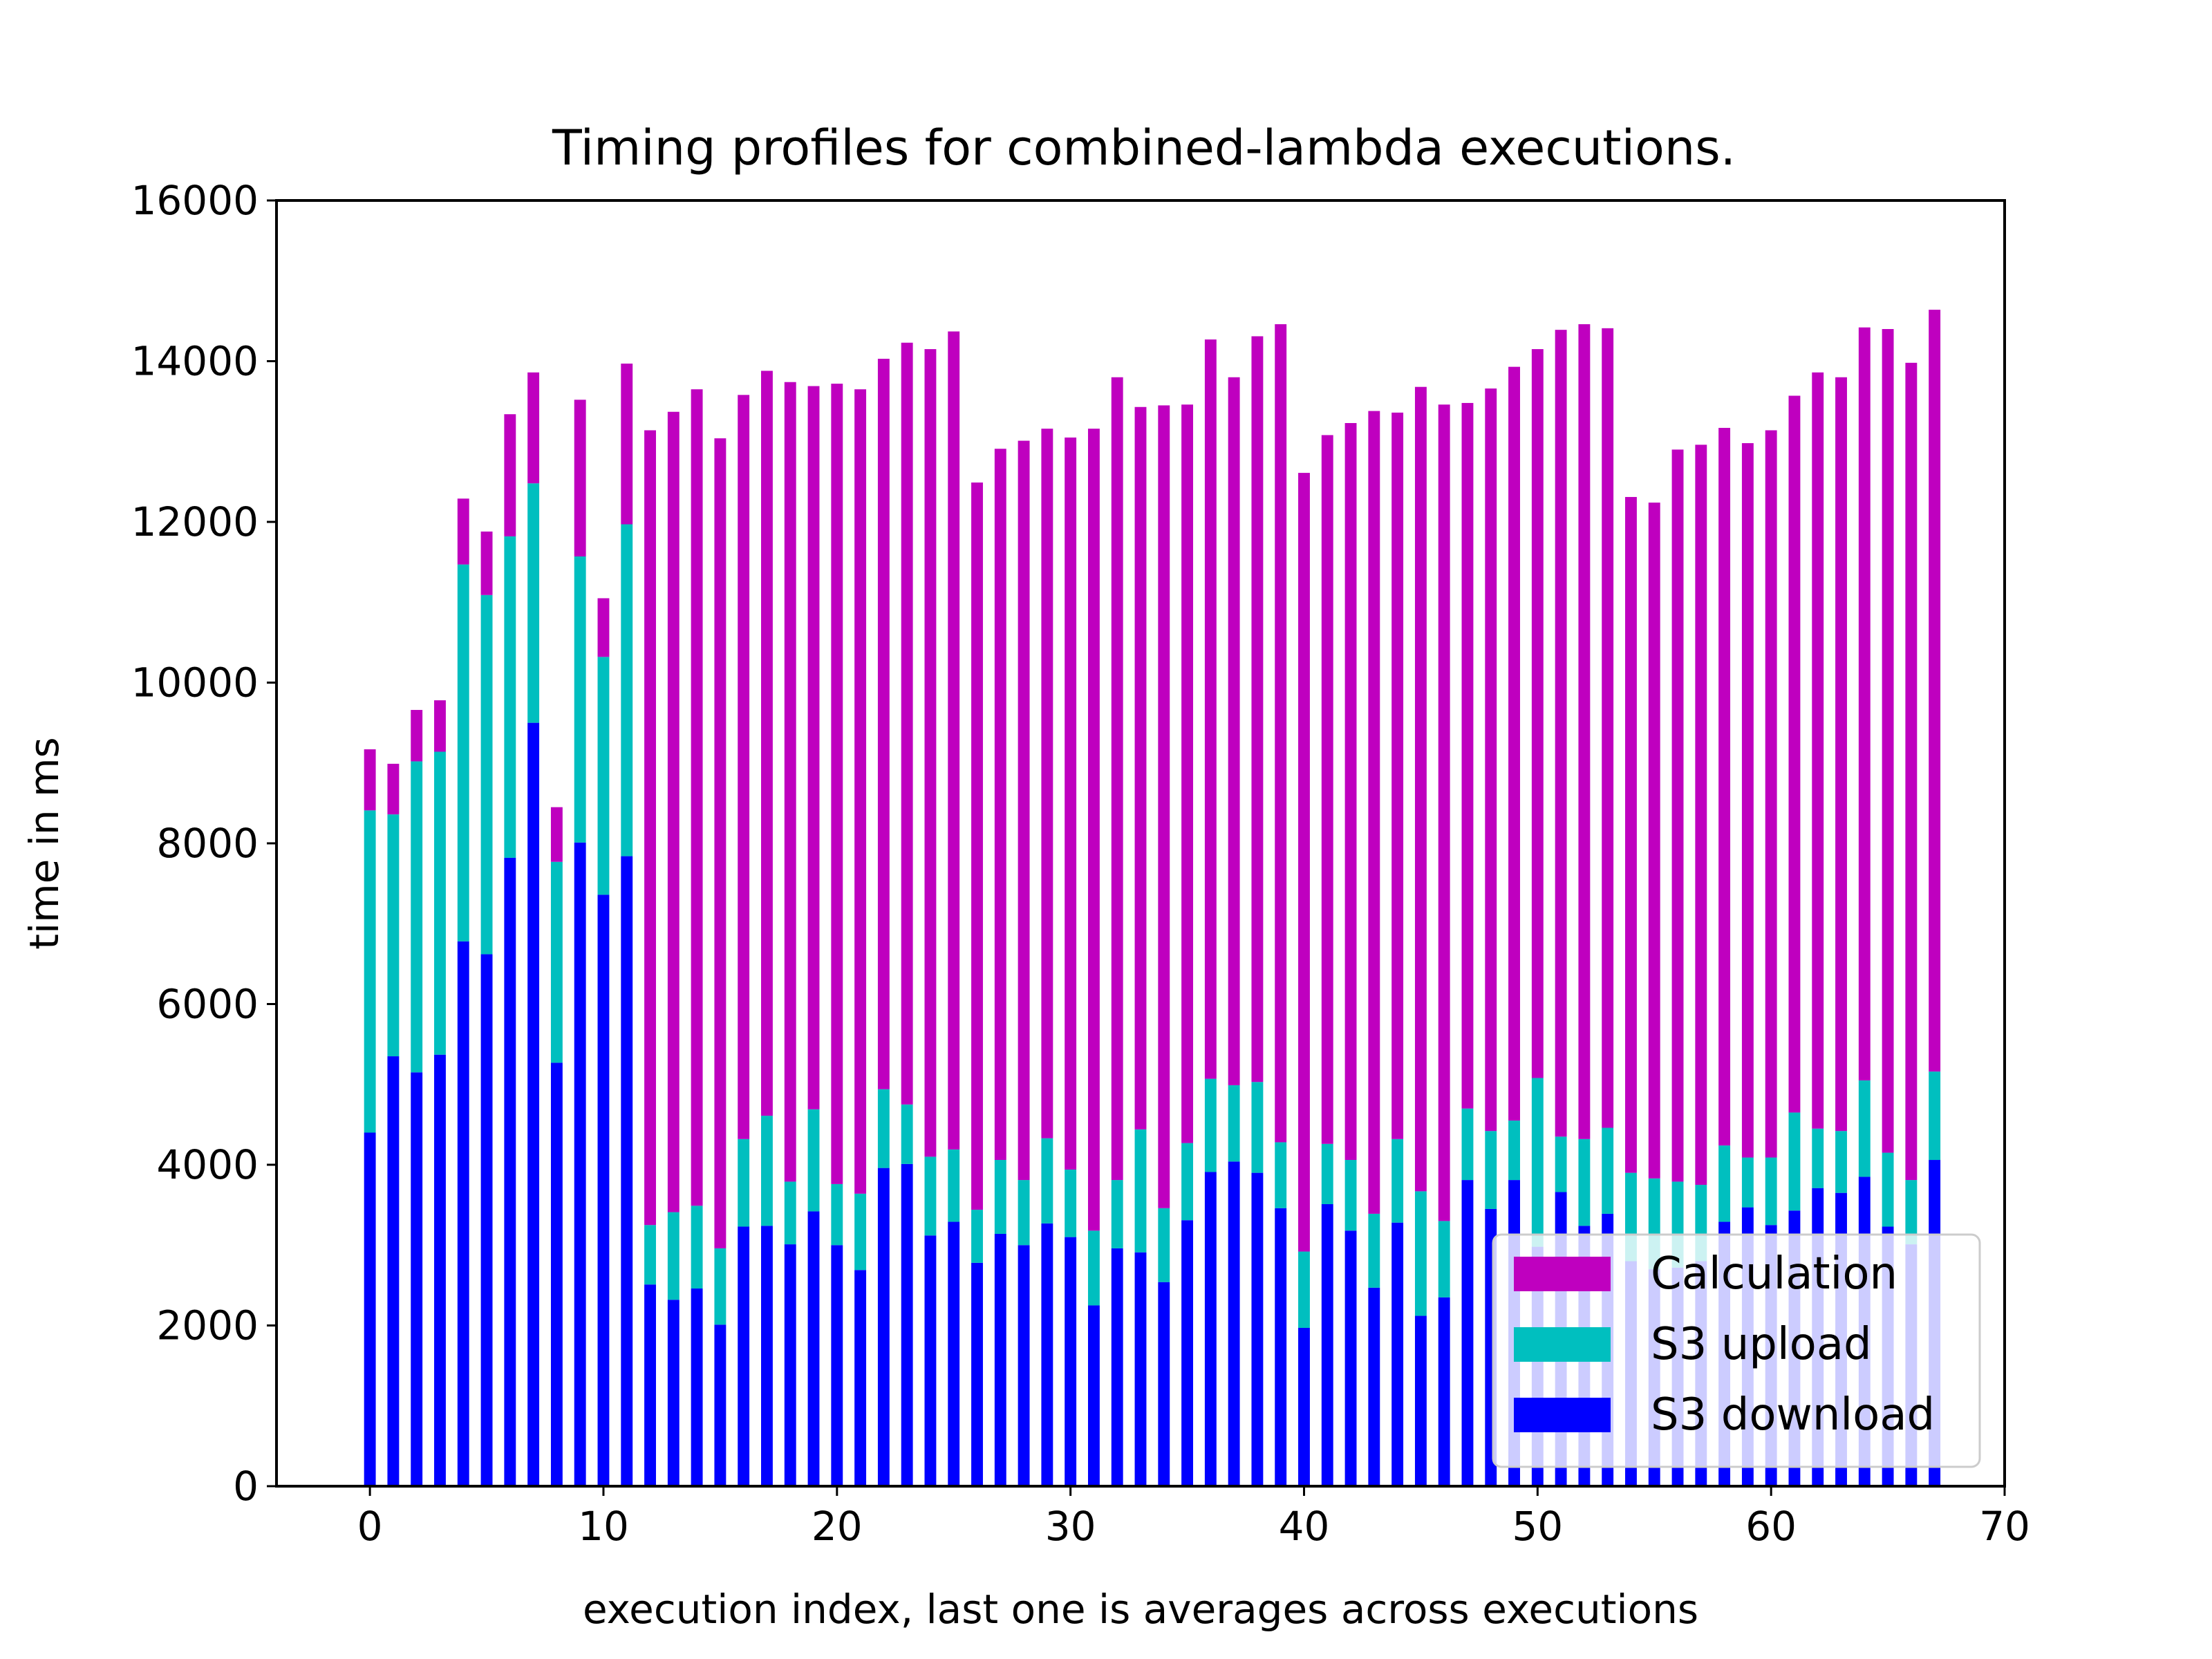 The width and height of the screenshot is (2212, 1659). Describe the element at coordinates (208, 1164) in the screenshot. I see `y-tick-label-4000: 4000` at that location.